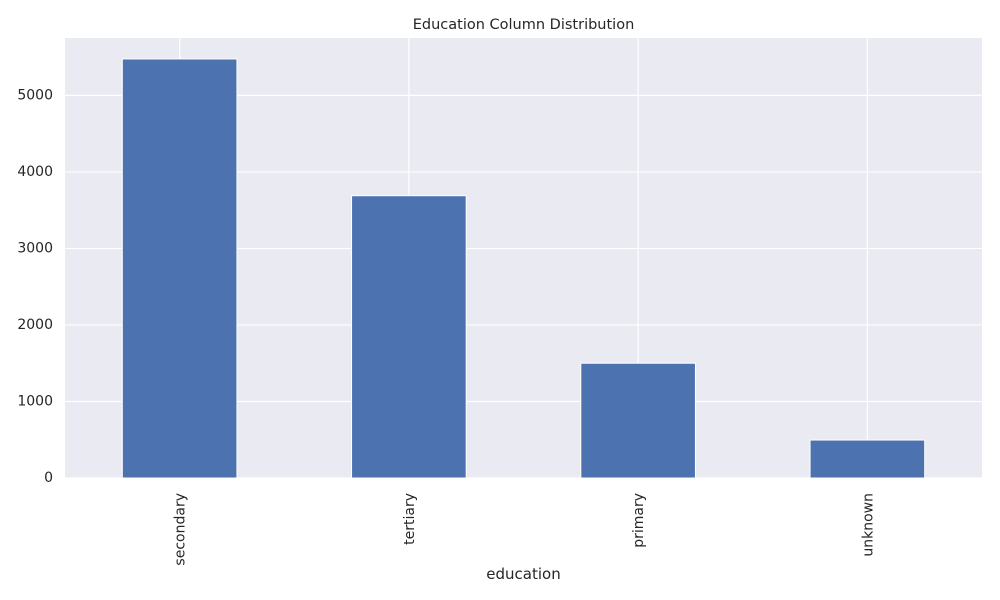  I want to click on y-tick-label: 3000, so click(35, 248).